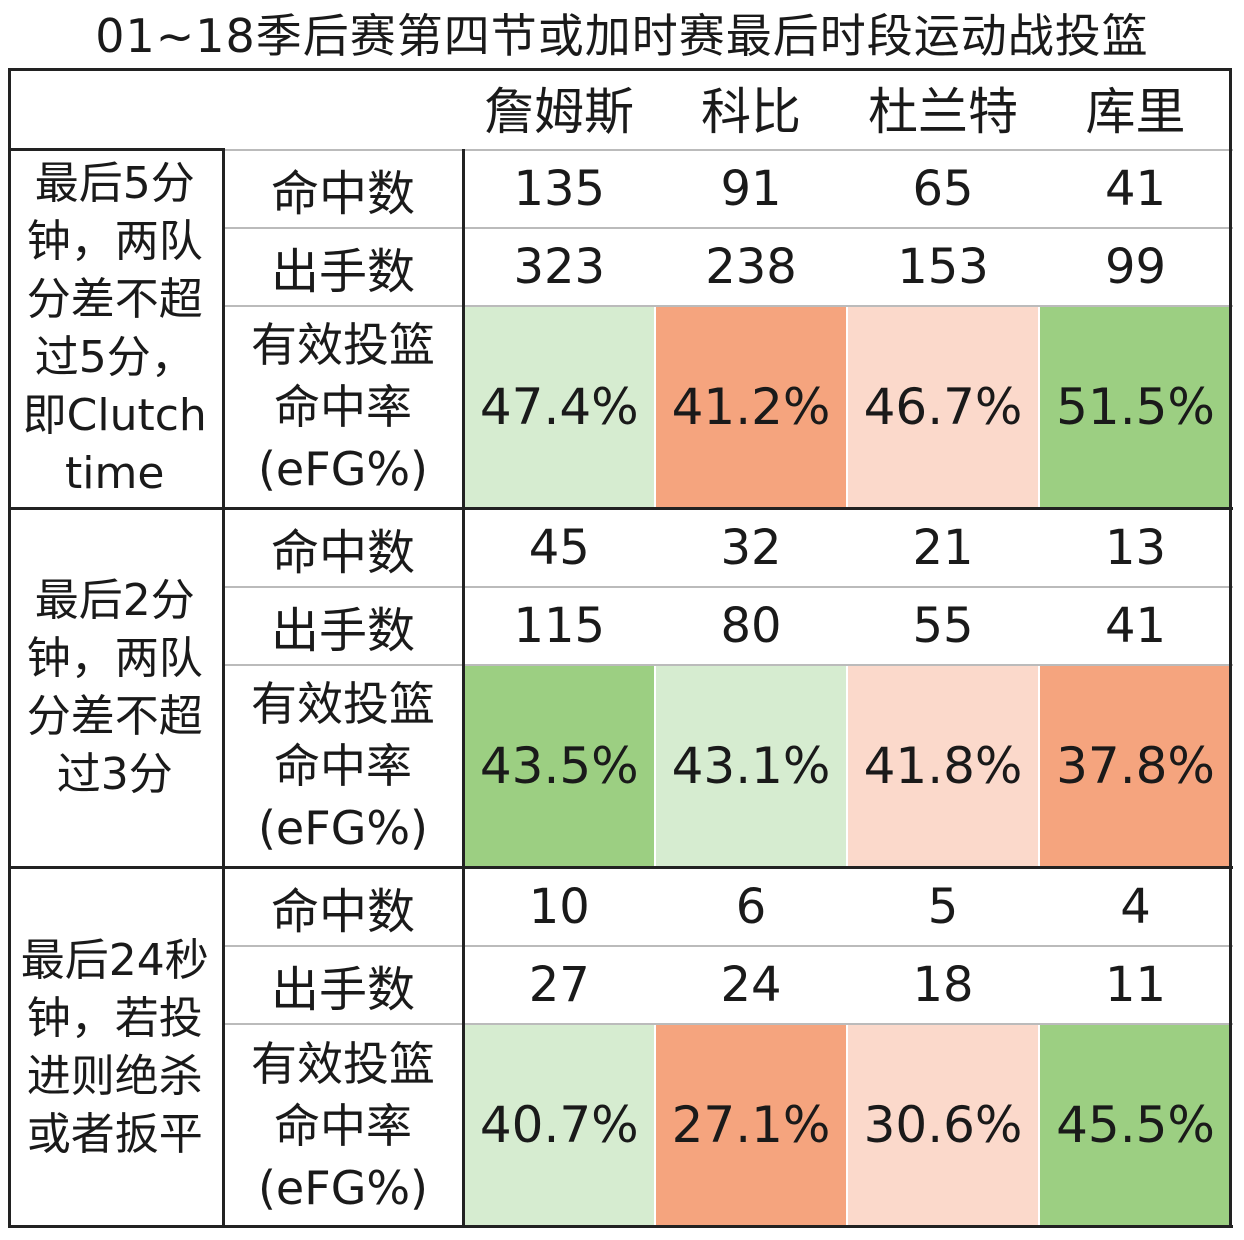 The width and height of the screenshot is (1244, 1240). Describe the element at coordinates (559, 109) in the screenshot. I see `player-header: 詹姆斯` at that location.